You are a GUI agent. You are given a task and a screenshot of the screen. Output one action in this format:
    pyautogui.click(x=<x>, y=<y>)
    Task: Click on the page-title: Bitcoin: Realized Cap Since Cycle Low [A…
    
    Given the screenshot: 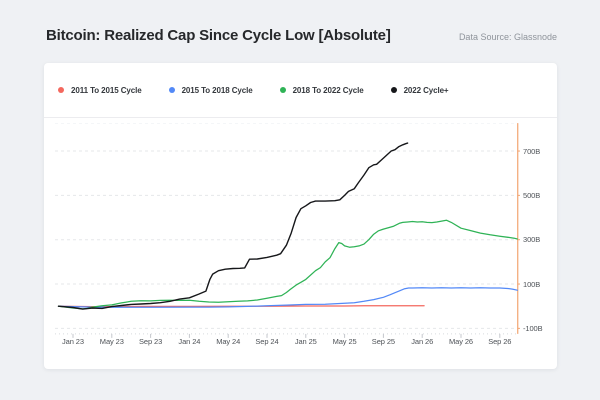 What is the action you would take?
    pyautogui.click(x=218, y=35)
    